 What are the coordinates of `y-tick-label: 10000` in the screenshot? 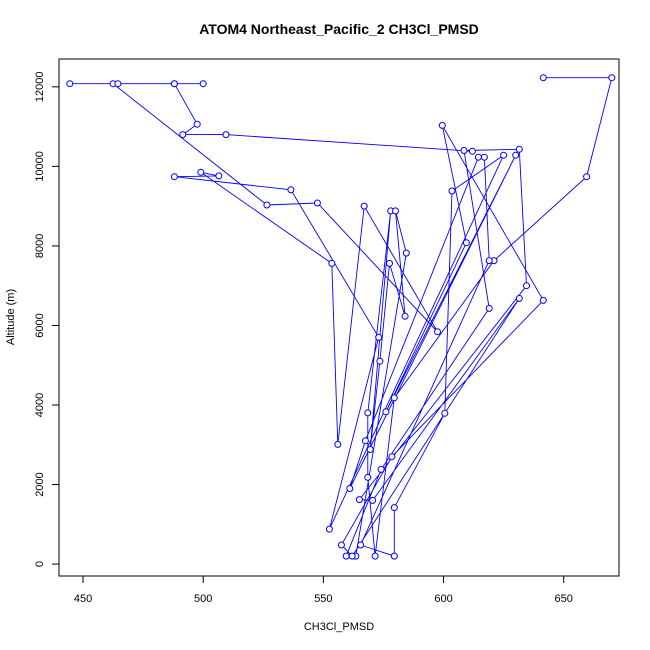 It's located at (40, 166).